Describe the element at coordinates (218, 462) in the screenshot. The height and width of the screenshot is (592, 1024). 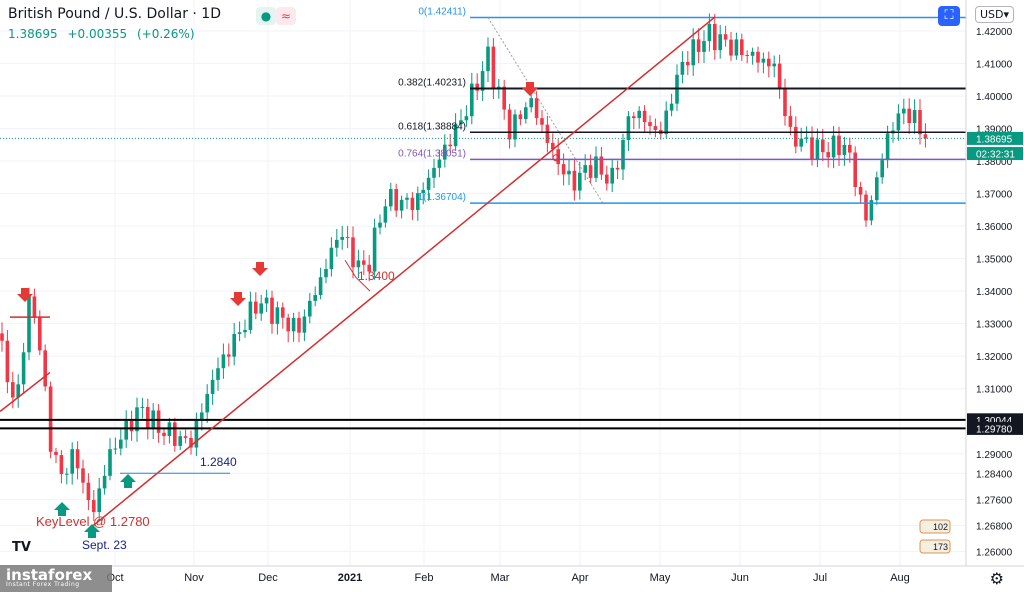
I see `annotation-1.2840: 1.2840` at that location.